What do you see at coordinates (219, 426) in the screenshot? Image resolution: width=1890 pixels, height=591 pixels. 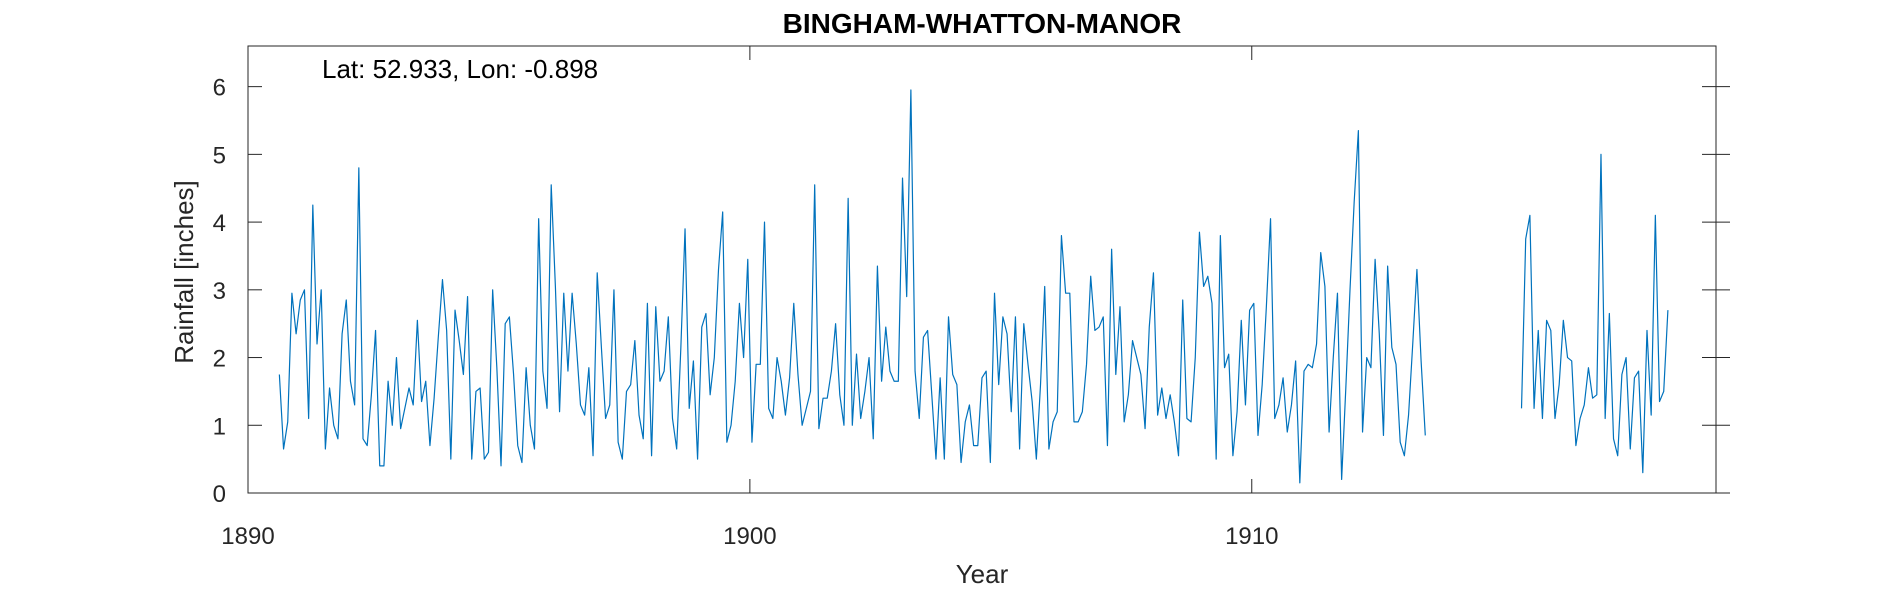 I see `y-tick-label: 1` at bounding box center [219, 426].